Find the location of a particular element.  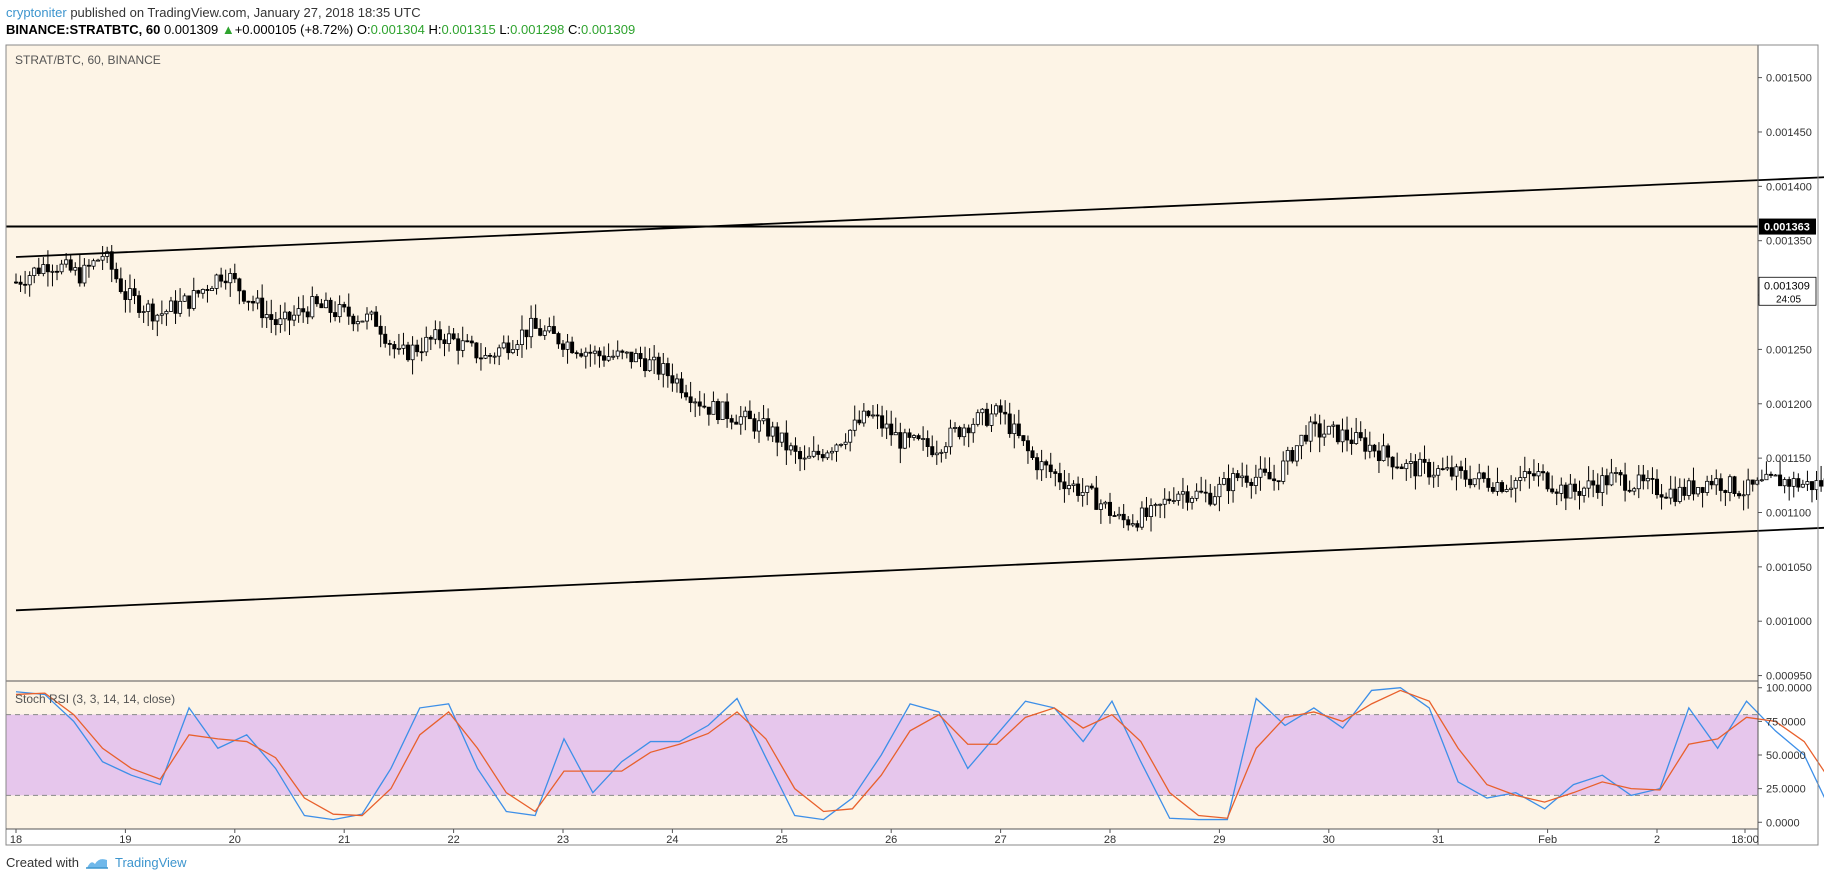

x-tick-label: 18:00 is located at coordinates (1745, 840).